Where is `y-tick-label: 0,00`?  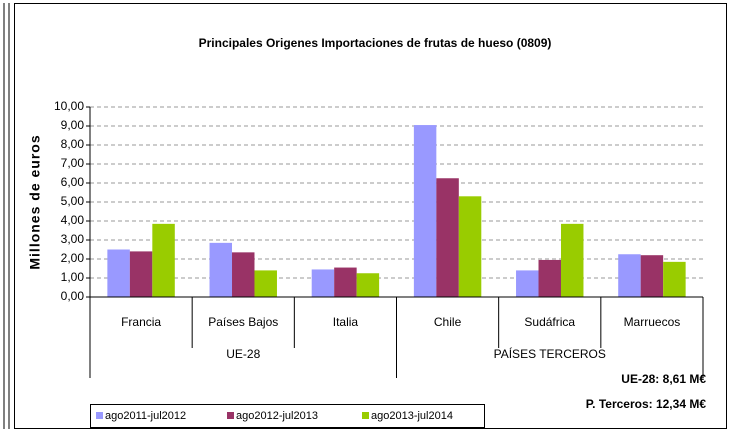
y-tick-label: 0,00 is located at coordinates (73, 296).